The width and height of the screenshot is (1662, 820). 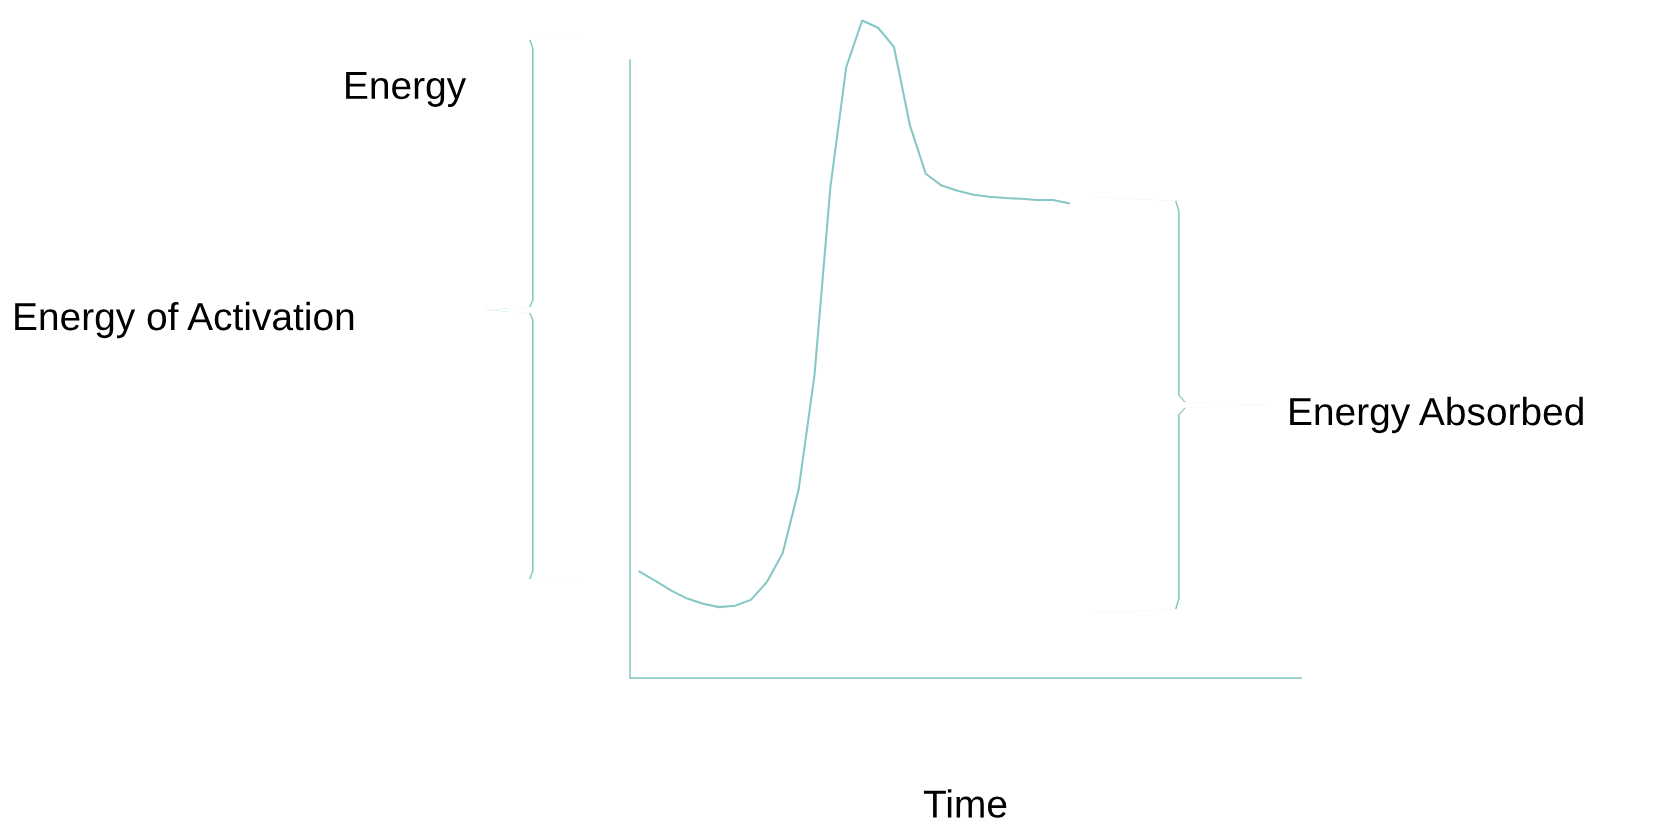 What do you see at coordinates (406, 89) in the screenshot?
I see `y-axis-title: Energy` at bounding box center [406, 89].